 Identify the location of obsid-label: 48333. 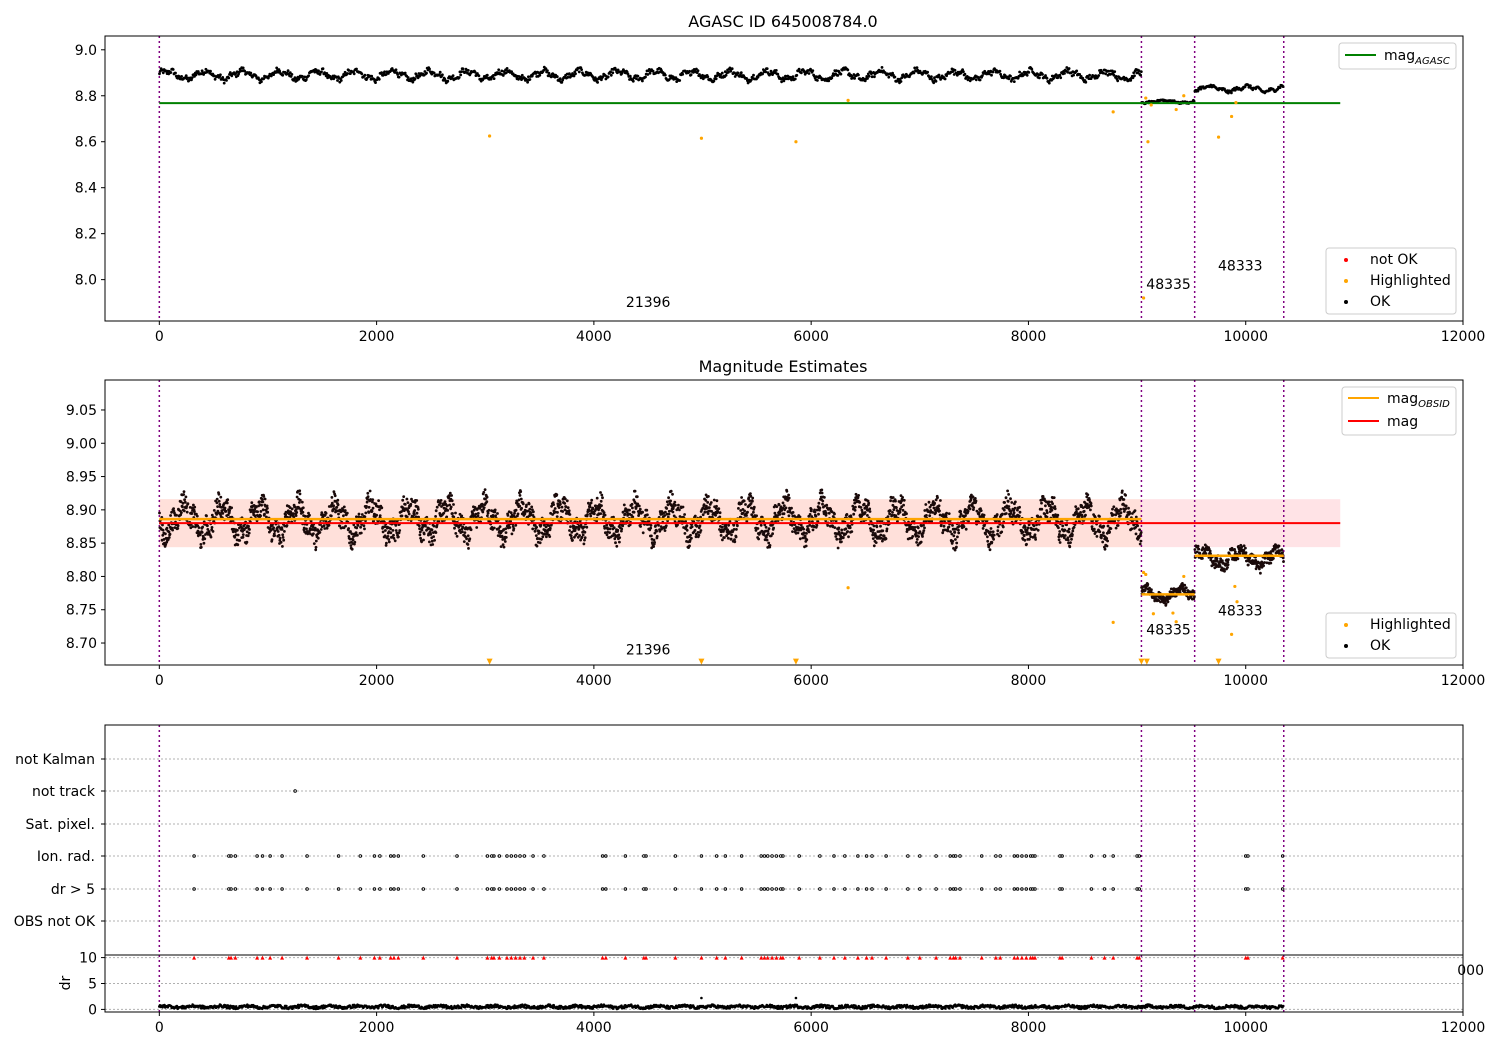
(1240, 266).